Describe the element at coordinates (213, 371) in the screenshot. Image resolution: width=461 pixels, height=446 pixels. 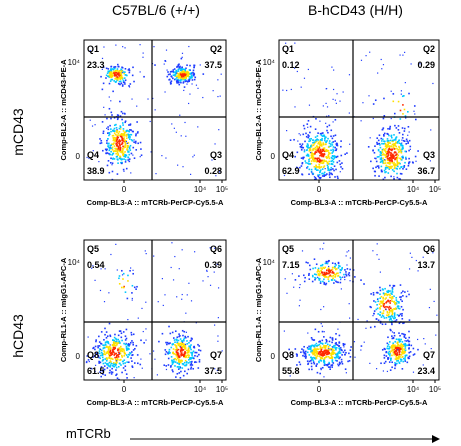
I see `quadrant-value: 37.5` at that location.